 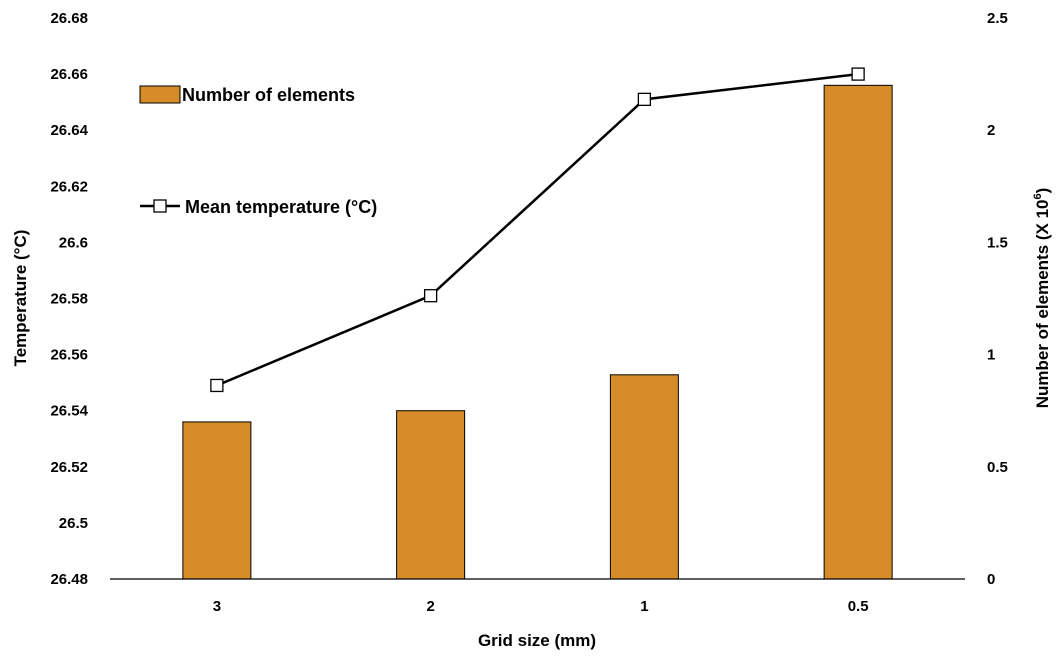 What do you see at coordinates (991, 355) in the screenshot?
I see `y2-tick-label: 1` at bounding box center [991, 355].